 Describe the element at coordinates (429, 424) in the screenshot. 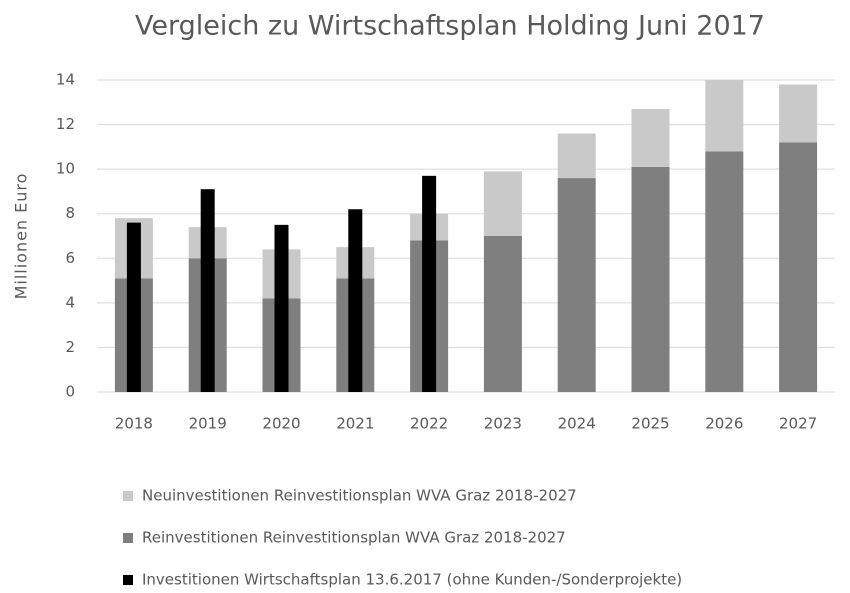

I see `x-tick-label: 2022` at that location.